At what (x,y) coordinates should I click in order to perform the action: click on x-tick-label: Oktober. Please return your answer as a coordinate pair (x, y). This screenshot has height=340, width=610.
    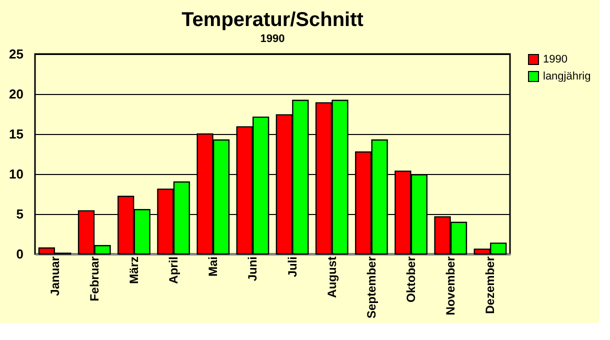
    Looking at the image, I should click on (411, 279).